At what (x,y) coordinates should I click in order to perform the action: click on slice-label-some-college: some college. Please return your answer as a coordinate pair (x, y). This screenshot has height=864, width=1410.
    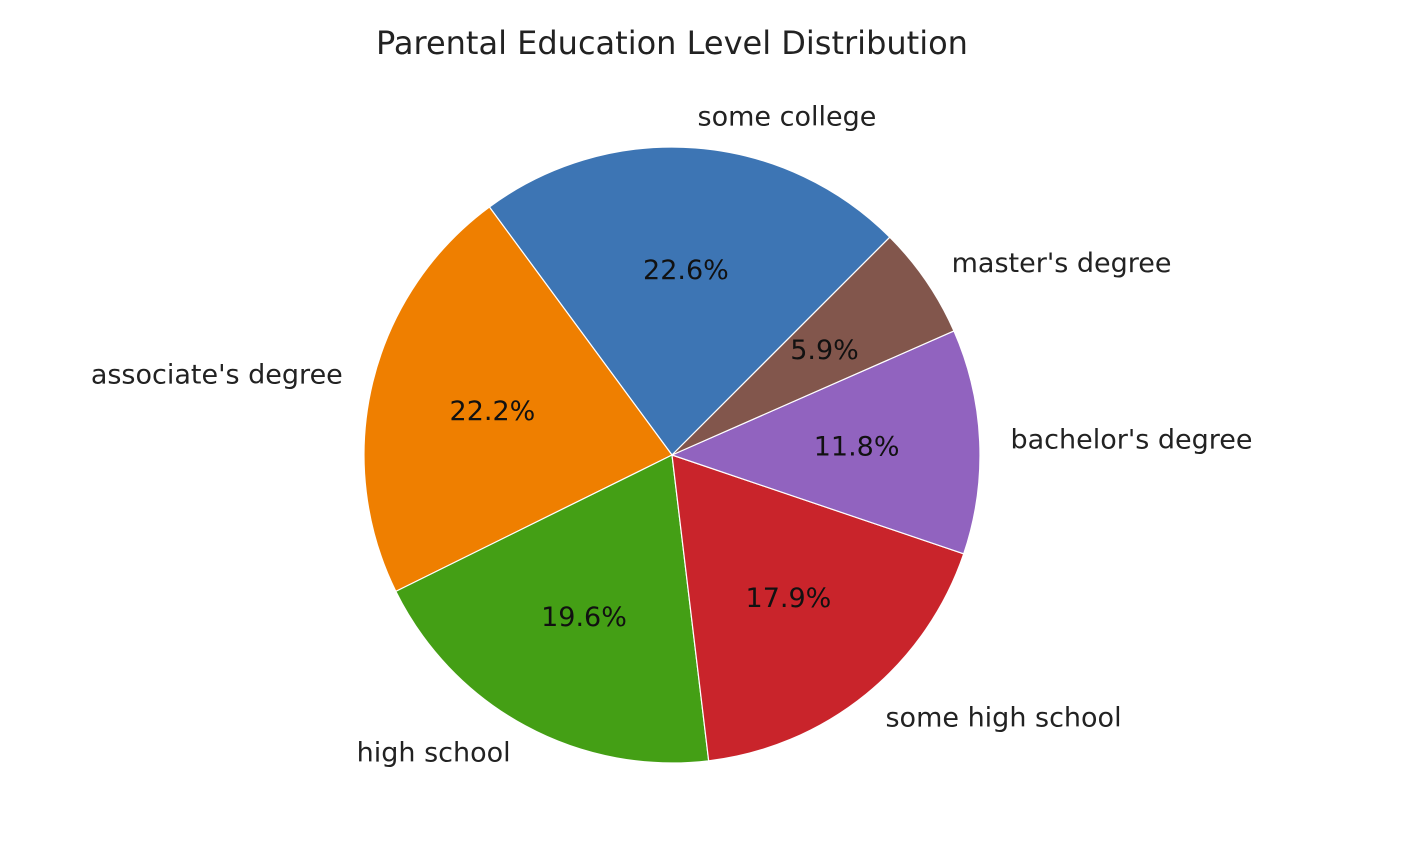
    Looking at the image, I should click on (787, 117).